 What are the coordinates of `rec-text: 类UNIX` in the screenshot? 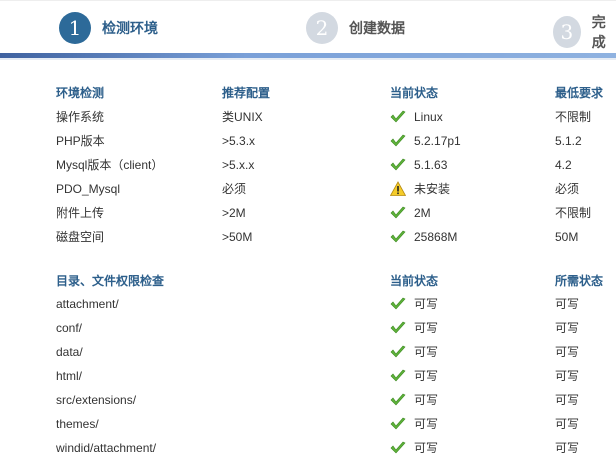 It's located at (242, 117).